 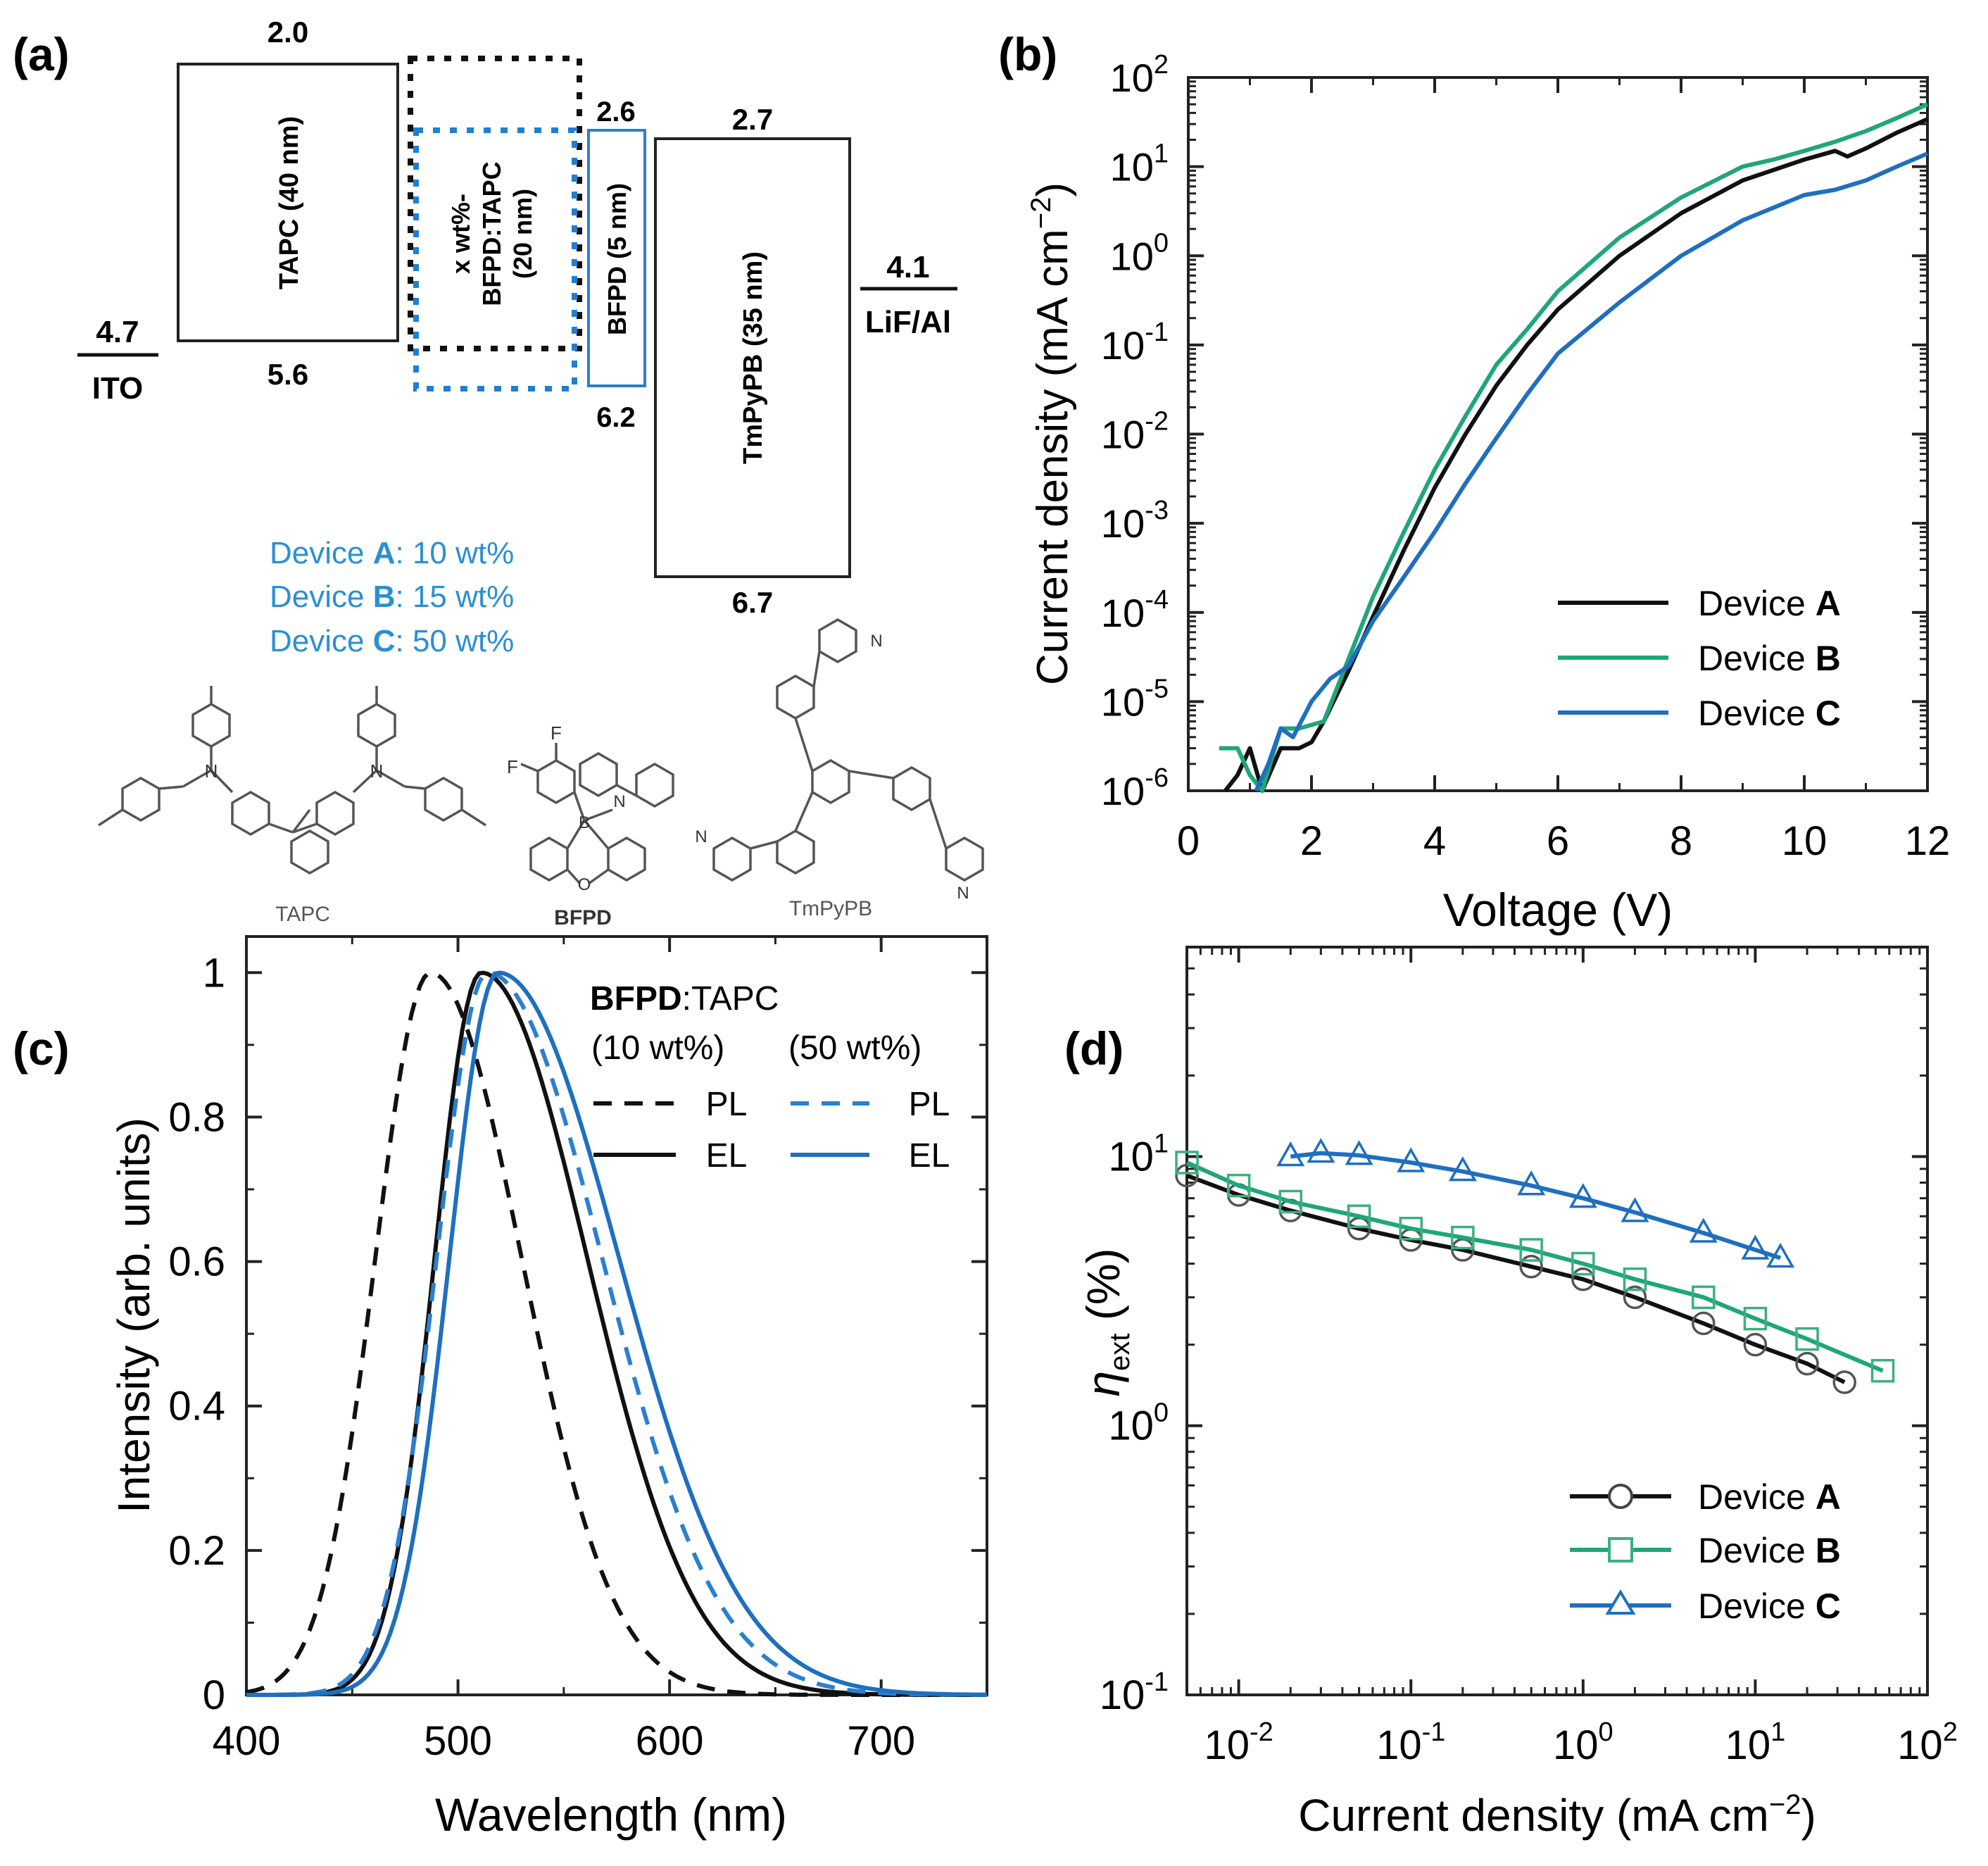 I want to click on panel-b-ylabel: Current density (mA cm−2), so click(x=1051, y=433).